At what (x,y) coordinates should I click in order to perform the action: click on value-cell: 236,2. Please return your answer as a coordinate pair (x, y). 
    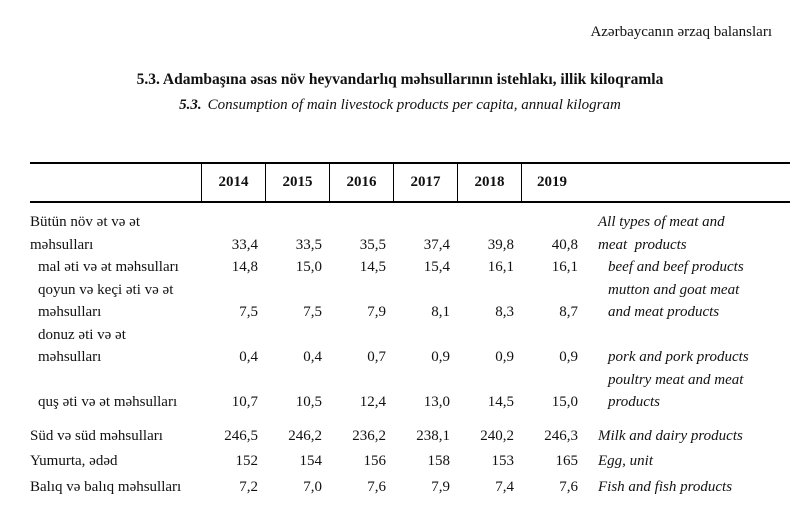
    Looking at the image, I should click on (369, 435).